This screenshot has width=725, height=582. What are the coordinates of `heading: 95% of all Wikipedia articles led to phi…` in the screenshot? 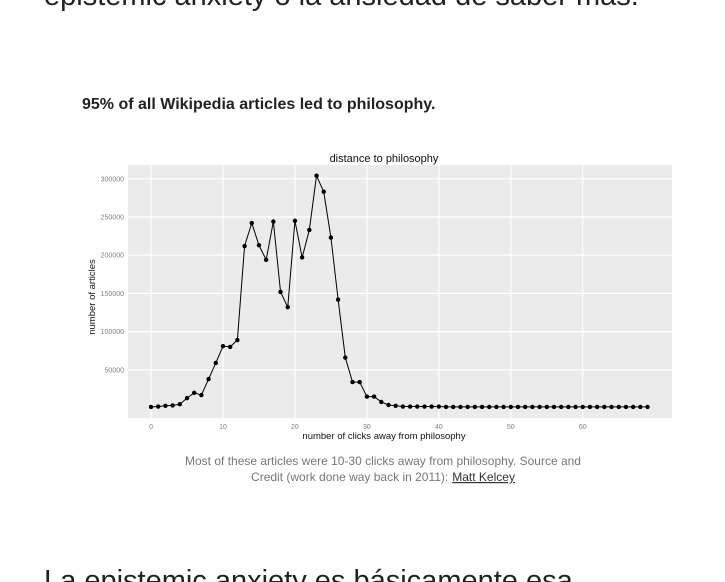 It's located at (258, 104).